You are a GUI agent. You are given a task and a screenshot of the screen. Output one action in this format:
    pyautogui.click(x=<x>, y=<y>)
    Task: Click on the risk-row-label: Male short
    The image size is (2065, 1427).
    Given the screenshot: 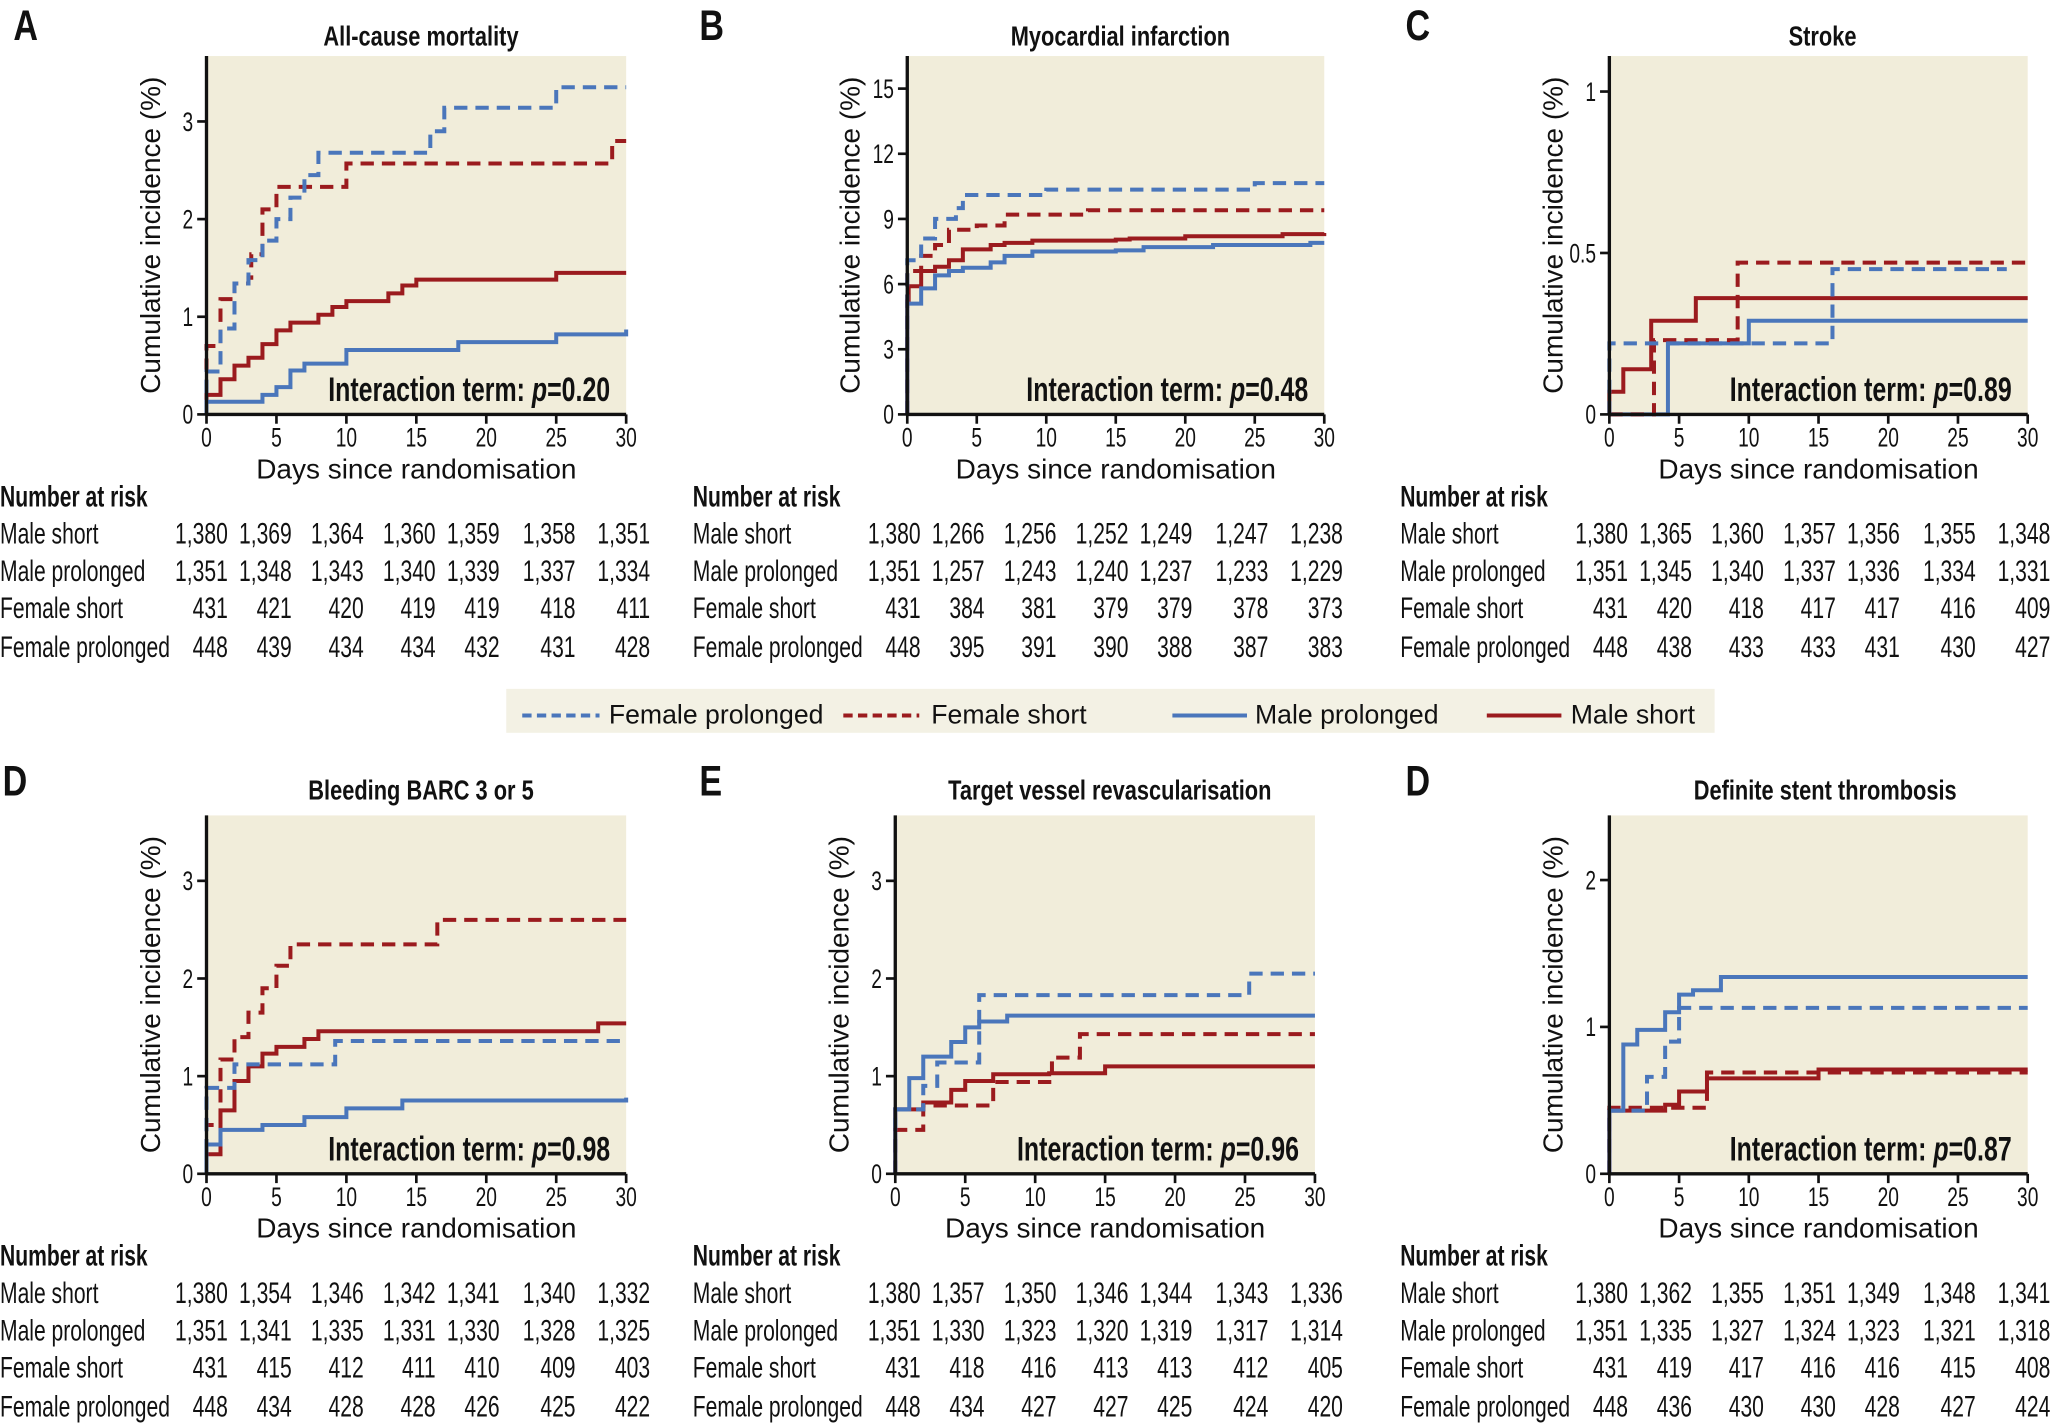 What is the action you would take?
    pyautogui.click(x=49, y=534)
    